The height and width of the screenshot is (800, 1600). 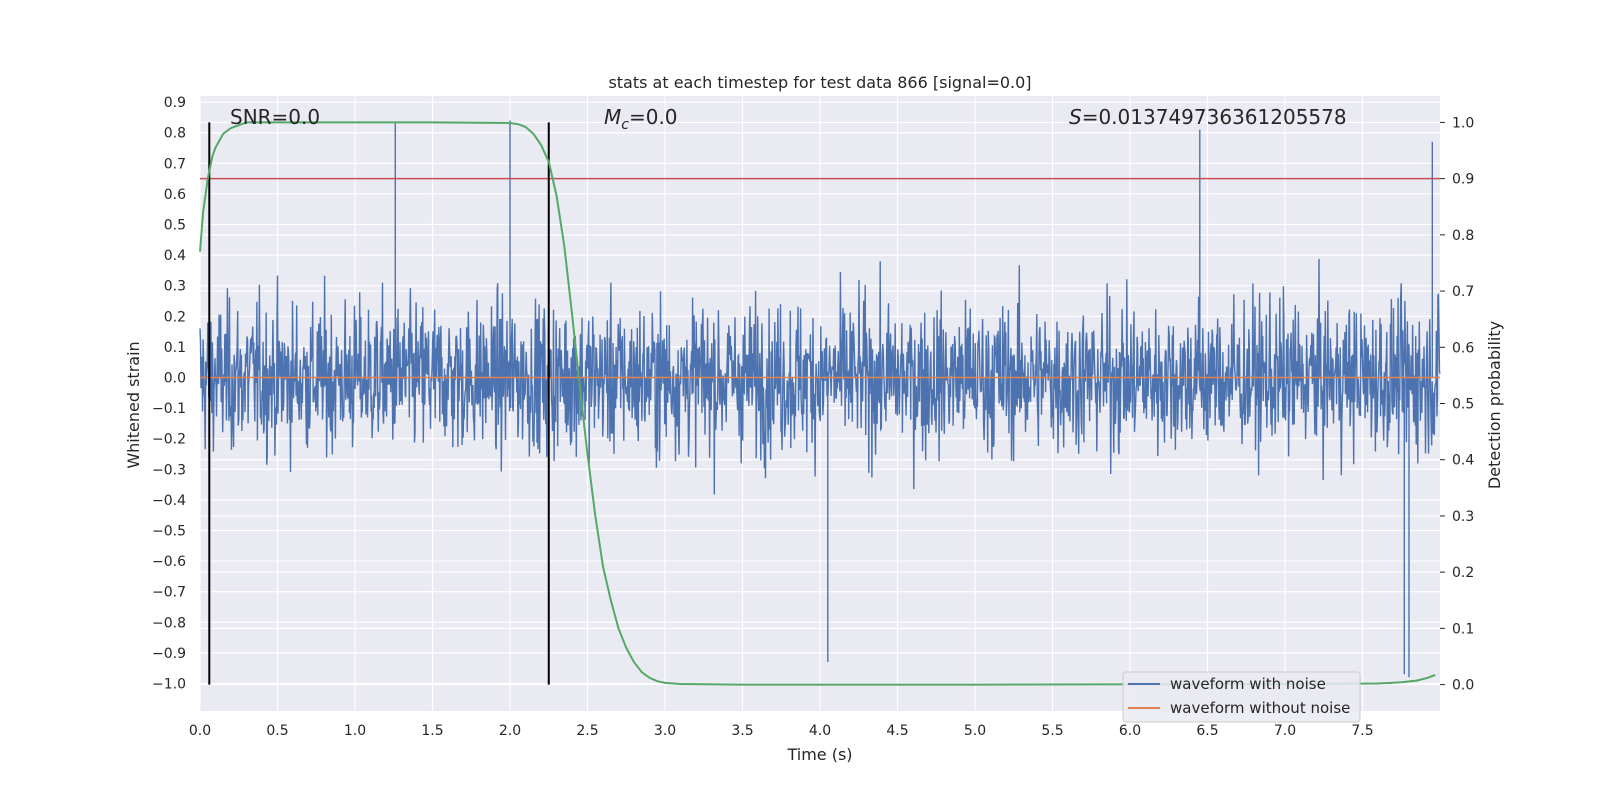 What do you see at coordinates (169, 531) in the screenshot?
I see `y-left-tick-label: −0.5` at bounding box center [169, 531].